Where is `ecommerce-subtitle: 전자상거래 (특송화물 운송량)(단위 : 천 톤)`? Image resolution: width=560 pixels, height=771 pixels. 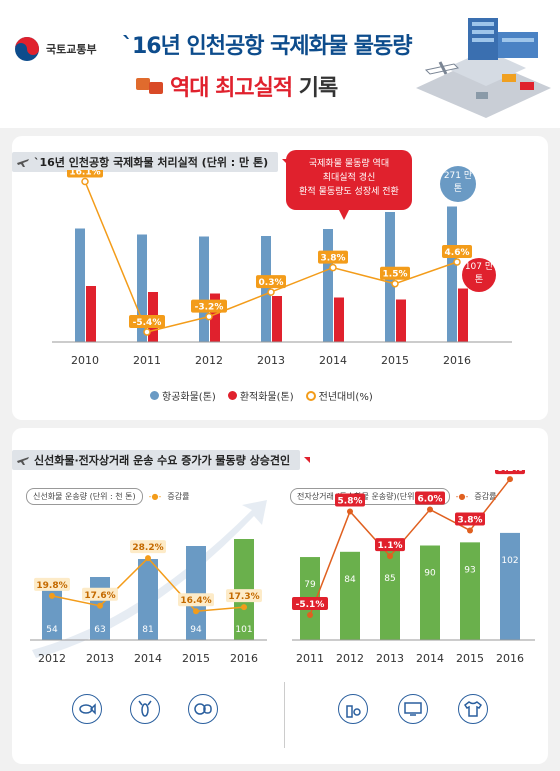
ecommerce-subtitle: 전자상거래 (특송화물 운송량)(단위 : 천 톤) is located at coordinates (370, 496).